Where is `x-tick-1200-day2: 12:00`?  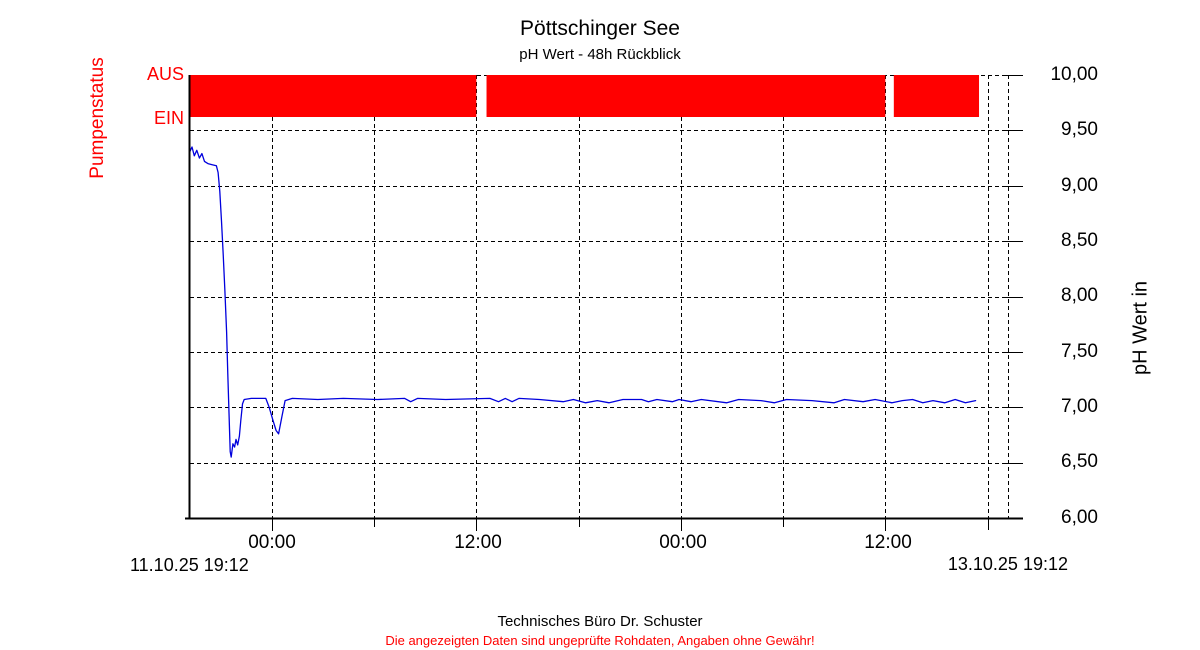
x-tick-1200-day2: 12:00 is located at coordinates (888, 542).